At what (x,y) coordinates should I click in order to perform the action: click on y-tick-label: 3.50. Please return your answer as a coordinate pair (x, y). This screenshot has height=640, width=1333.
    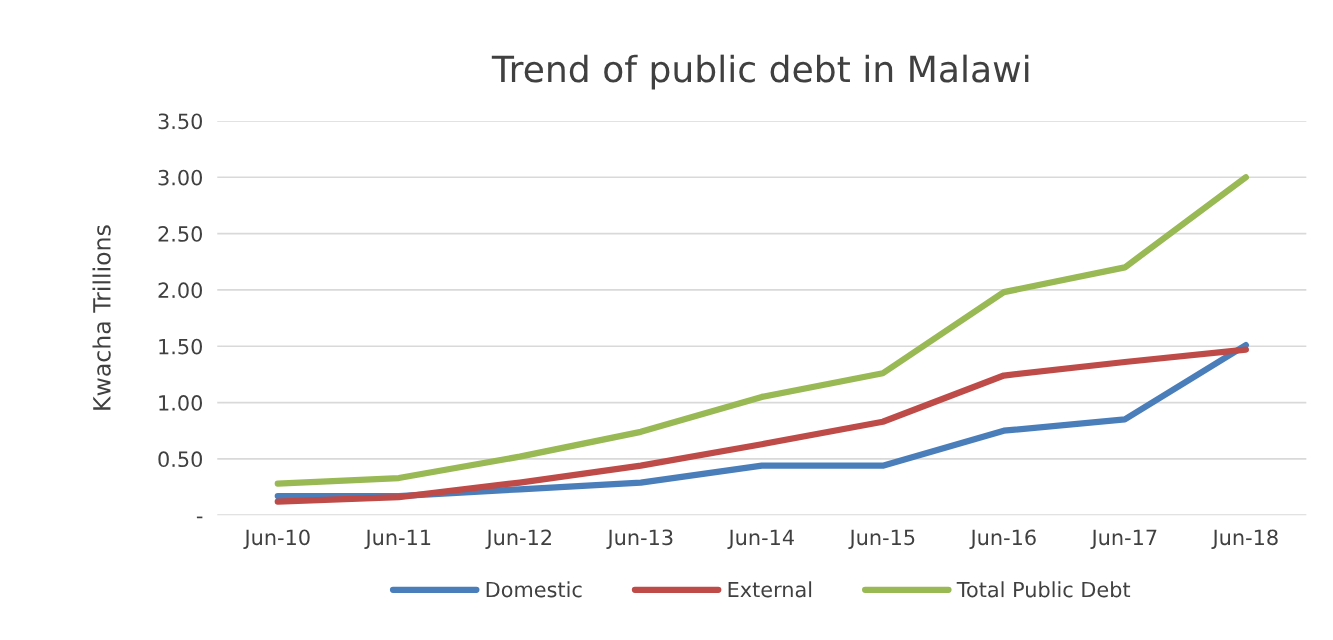
    Looking at the image, I should click on (180, 121).